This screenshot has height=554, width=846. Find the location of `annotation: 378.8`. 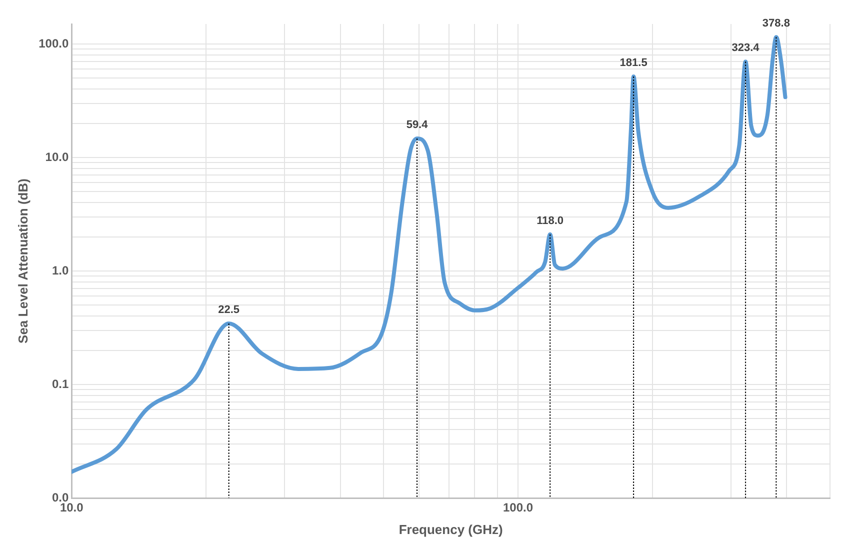

annotation: 378.8 is located at coordinates (776, 24).